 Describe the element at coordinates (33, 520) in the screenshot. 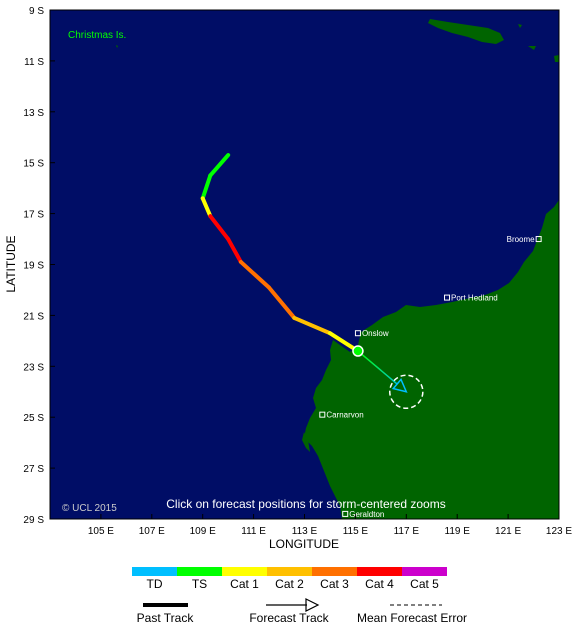

I see `y-tick-label: 29 S` at that location.